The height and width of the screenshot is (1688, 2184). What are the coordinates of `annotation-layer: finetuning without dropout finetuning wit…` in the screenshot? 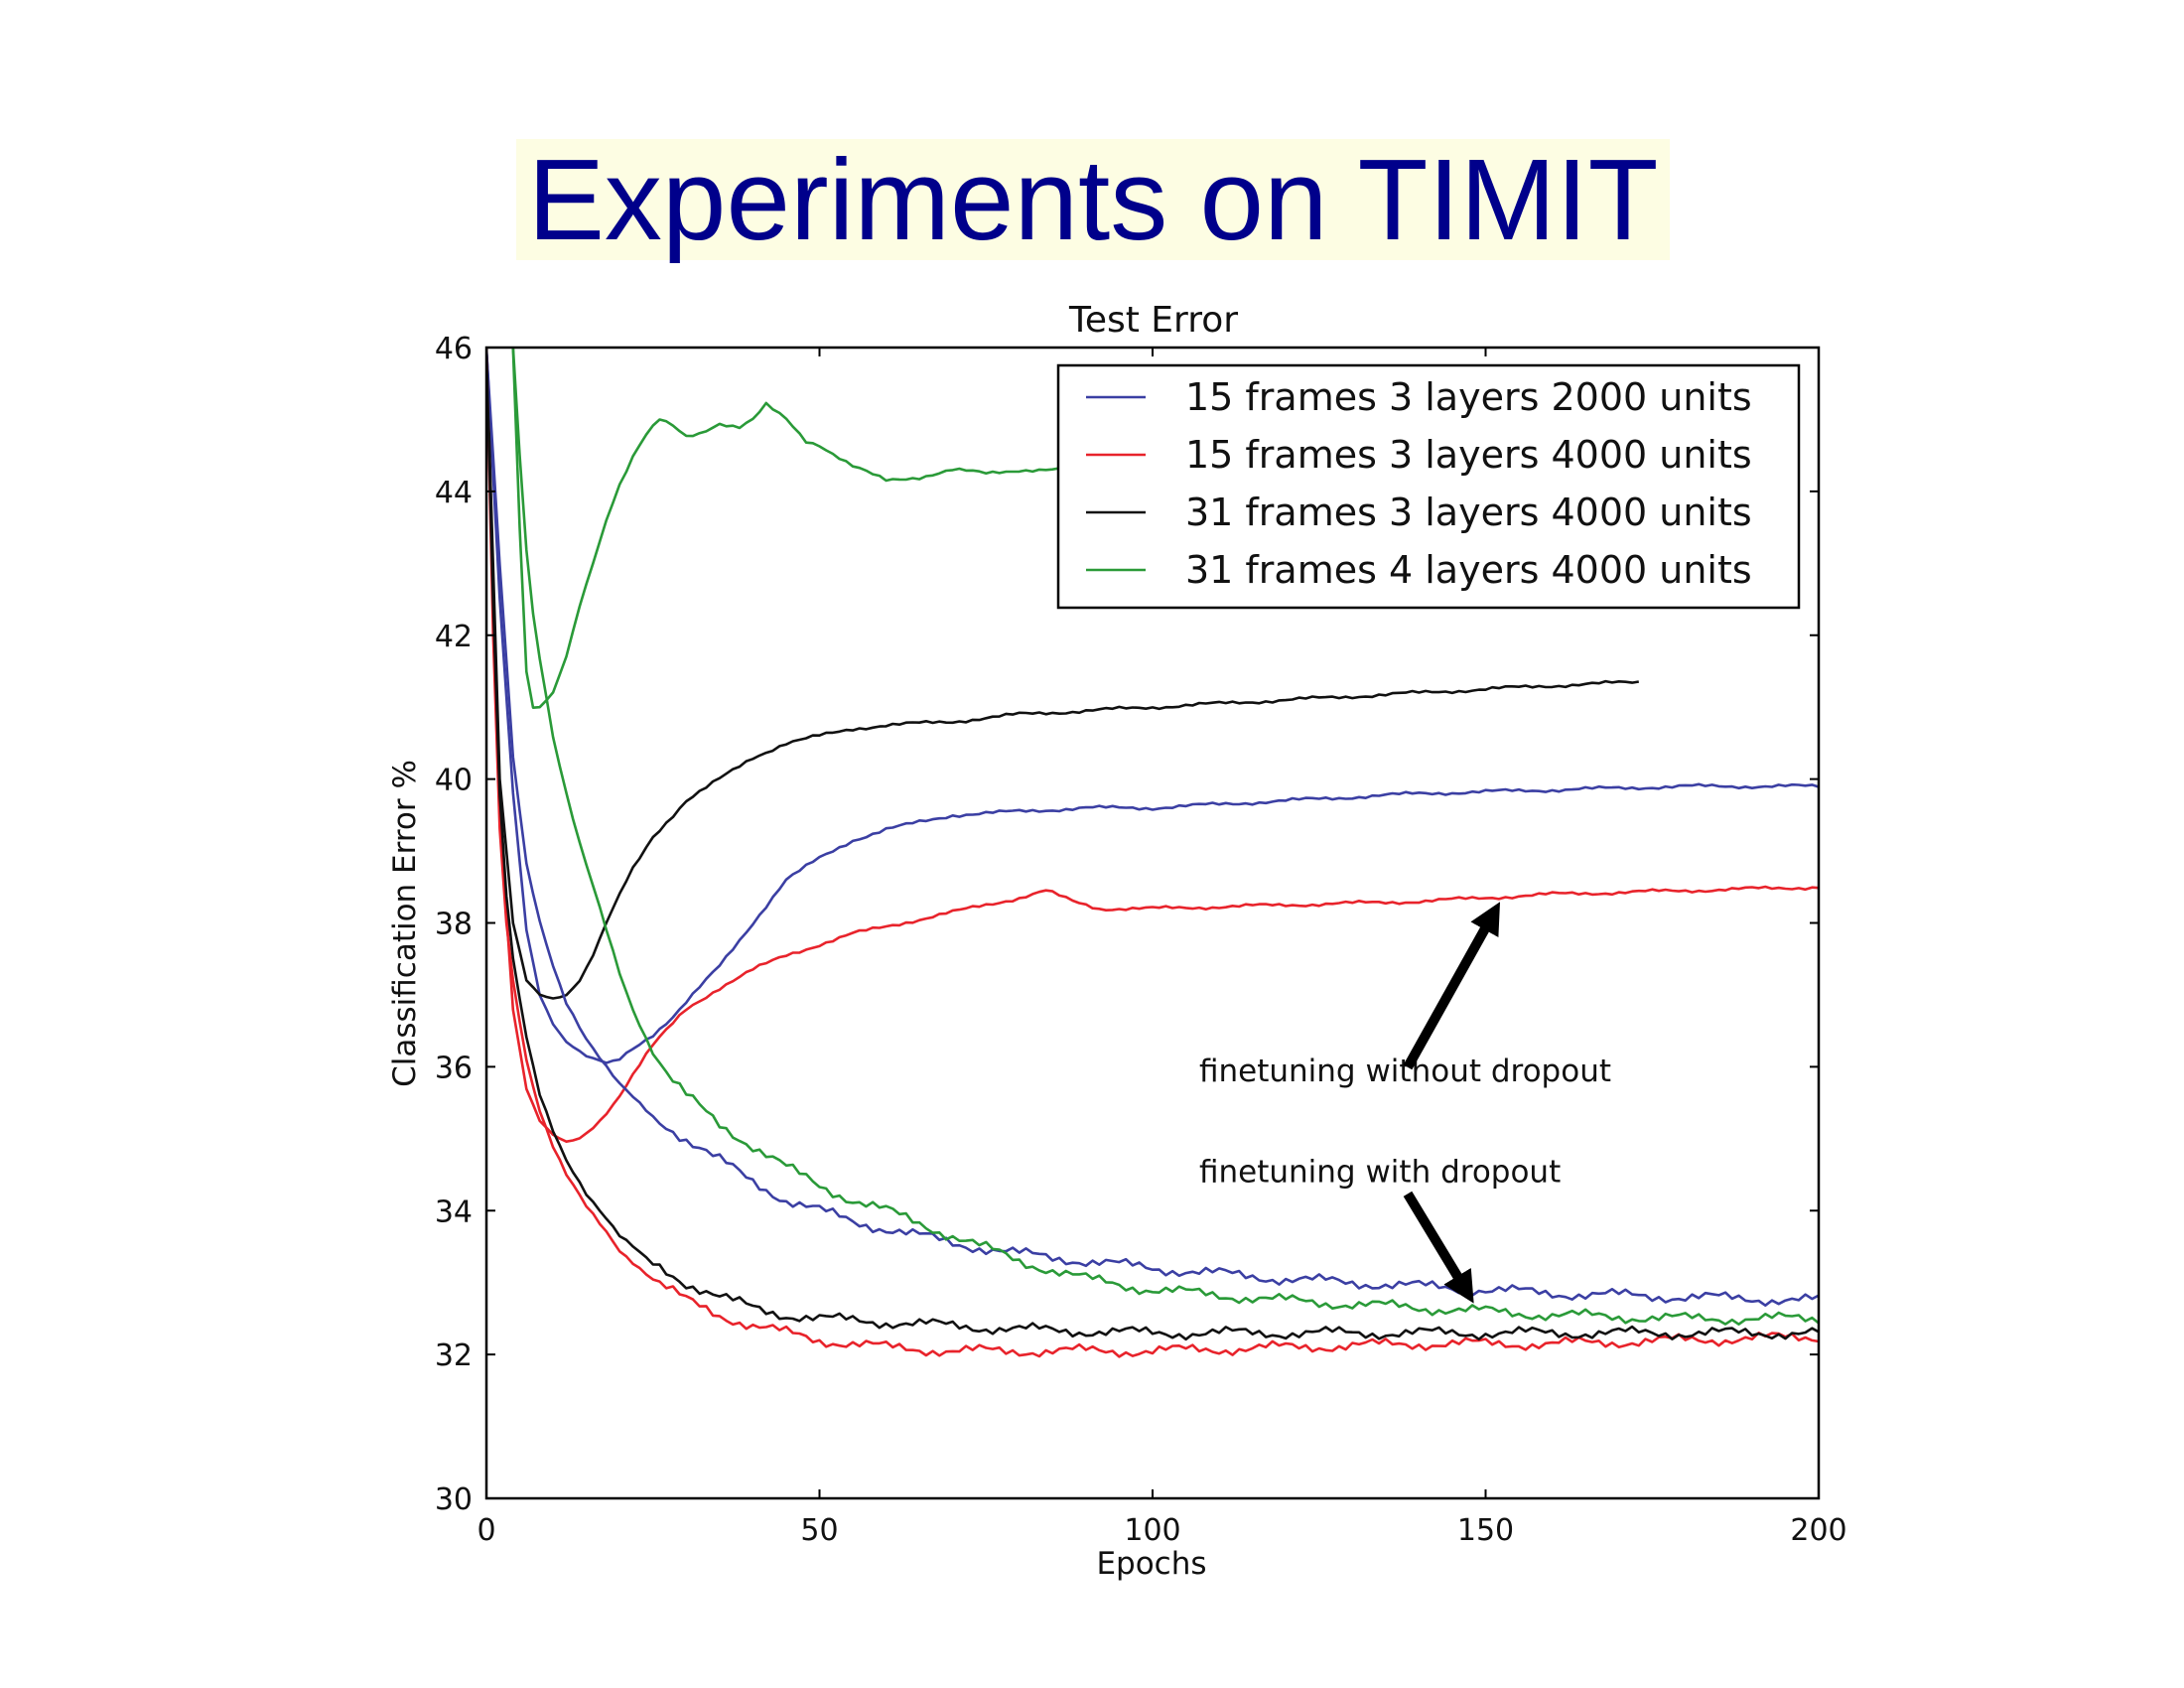 It's located at (1405, 1103).